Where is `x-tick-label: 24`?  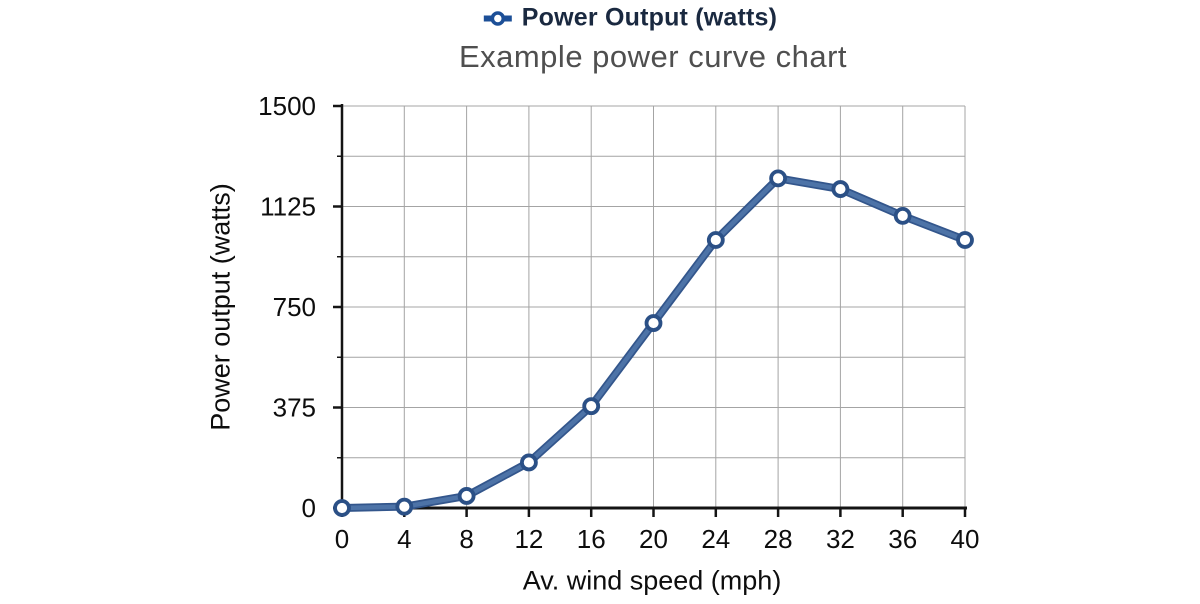
x-tick-label: 24 is located at coordinates (715, 539).